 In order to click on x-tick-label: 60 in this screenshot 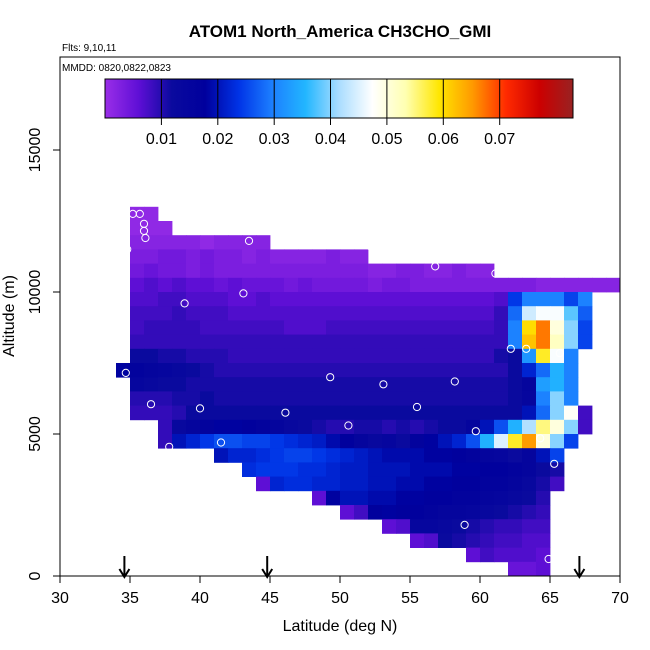, I will do `click(480, 598)`.